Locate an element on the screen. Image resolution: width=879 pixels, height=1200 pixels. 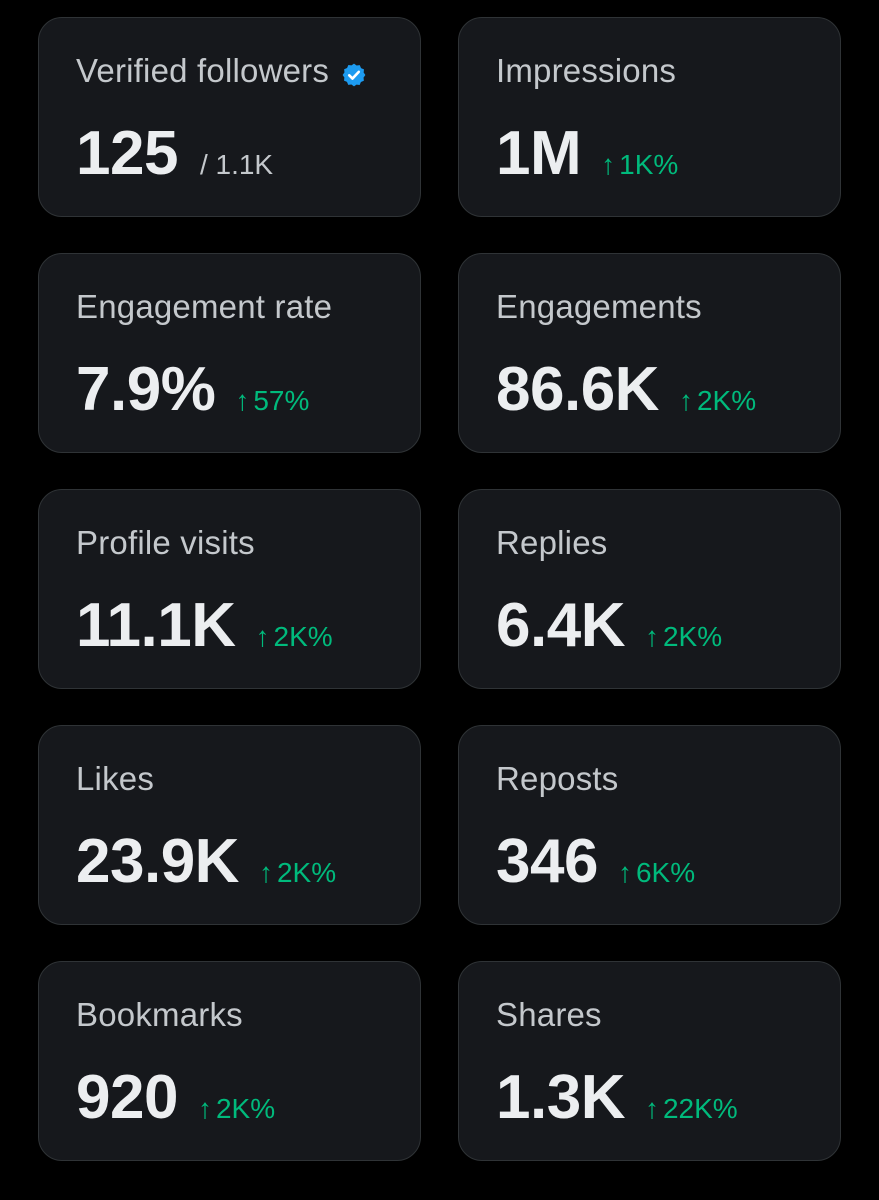
card-label: Shares is located at coordinates (549, 1014).